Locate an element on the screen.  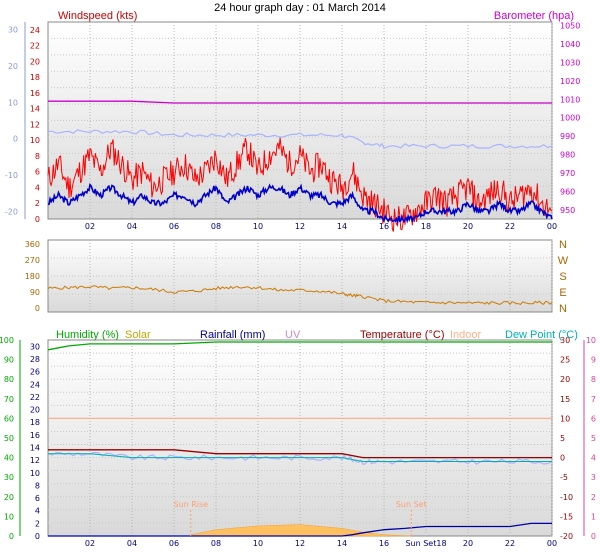
outer-tick-label: 0 is located at coordinates (15, 139).